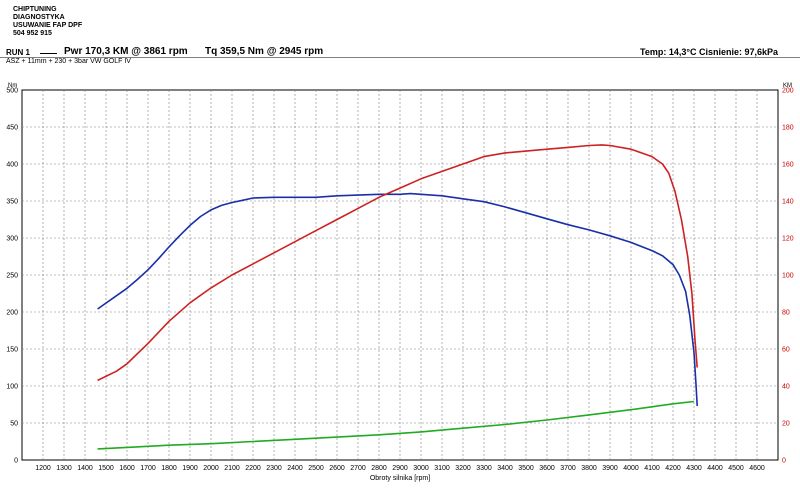 The height and width of the screenshot is (500, 800). What do you see at coordinates (786, 387) in the screenshot?
I see `y-right-tick-label: 40` at bounding box center [786, 387].